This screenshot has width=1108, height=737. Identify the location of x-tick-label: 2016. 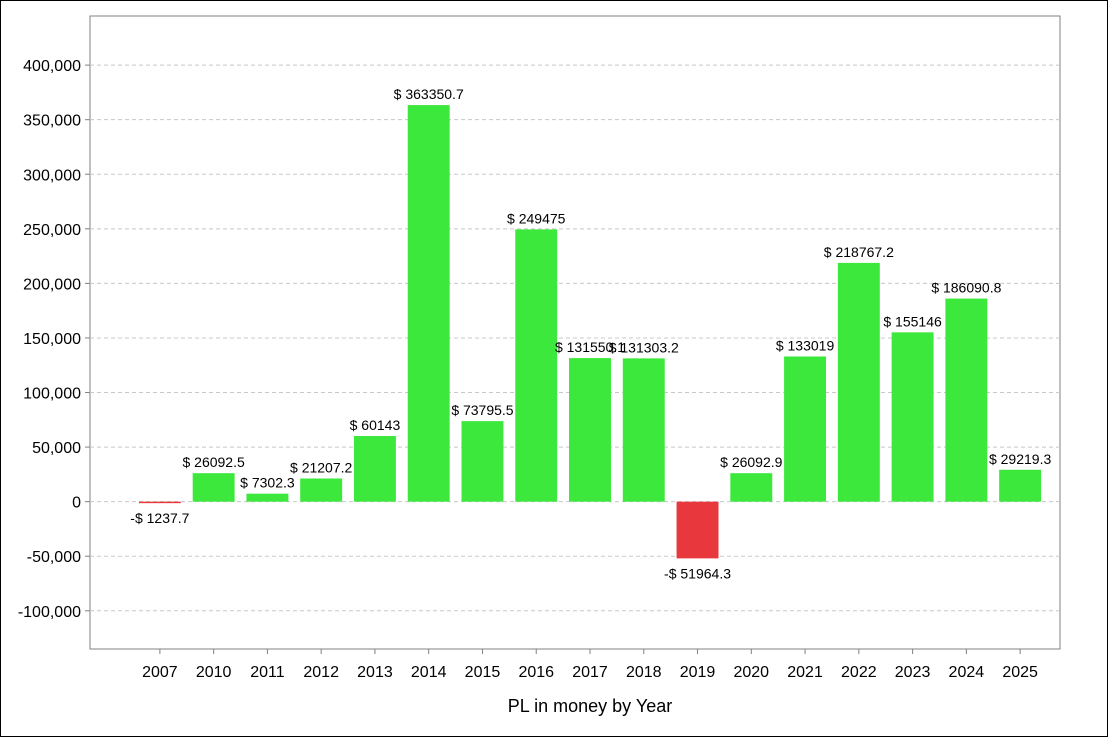
(536, 672).